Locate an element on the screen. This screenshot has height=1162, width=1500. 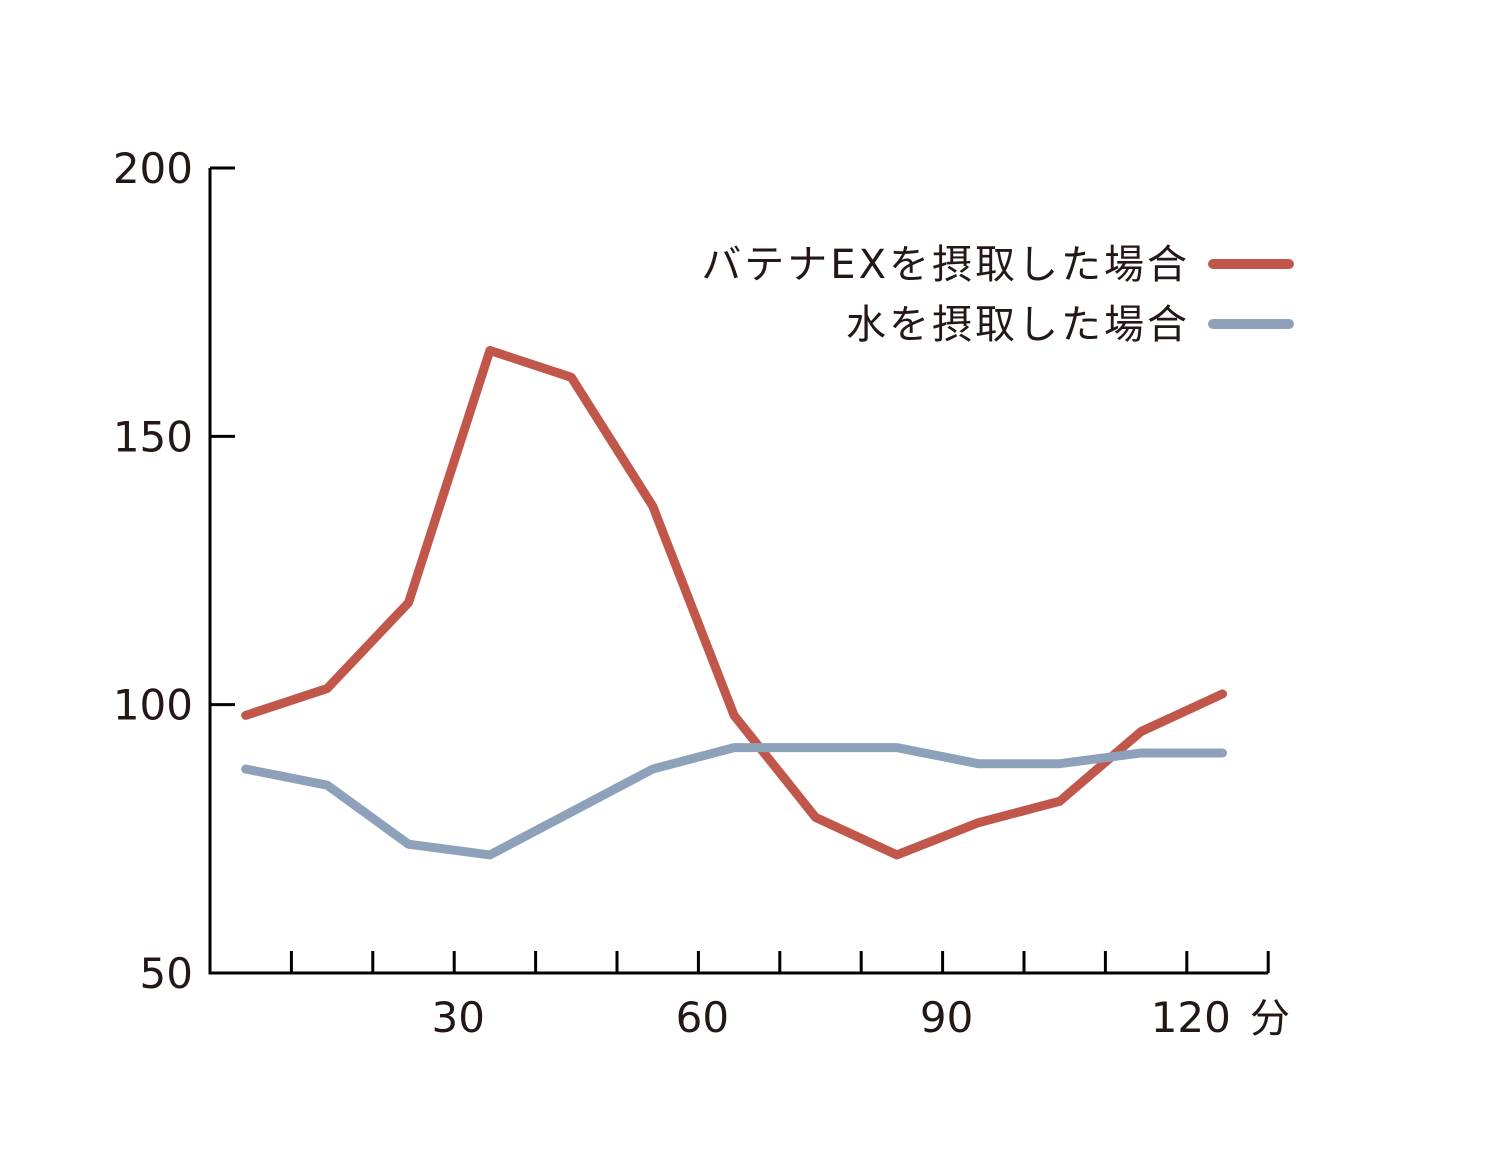
y-tick-label: 200 is located at coordinates (153, 168).